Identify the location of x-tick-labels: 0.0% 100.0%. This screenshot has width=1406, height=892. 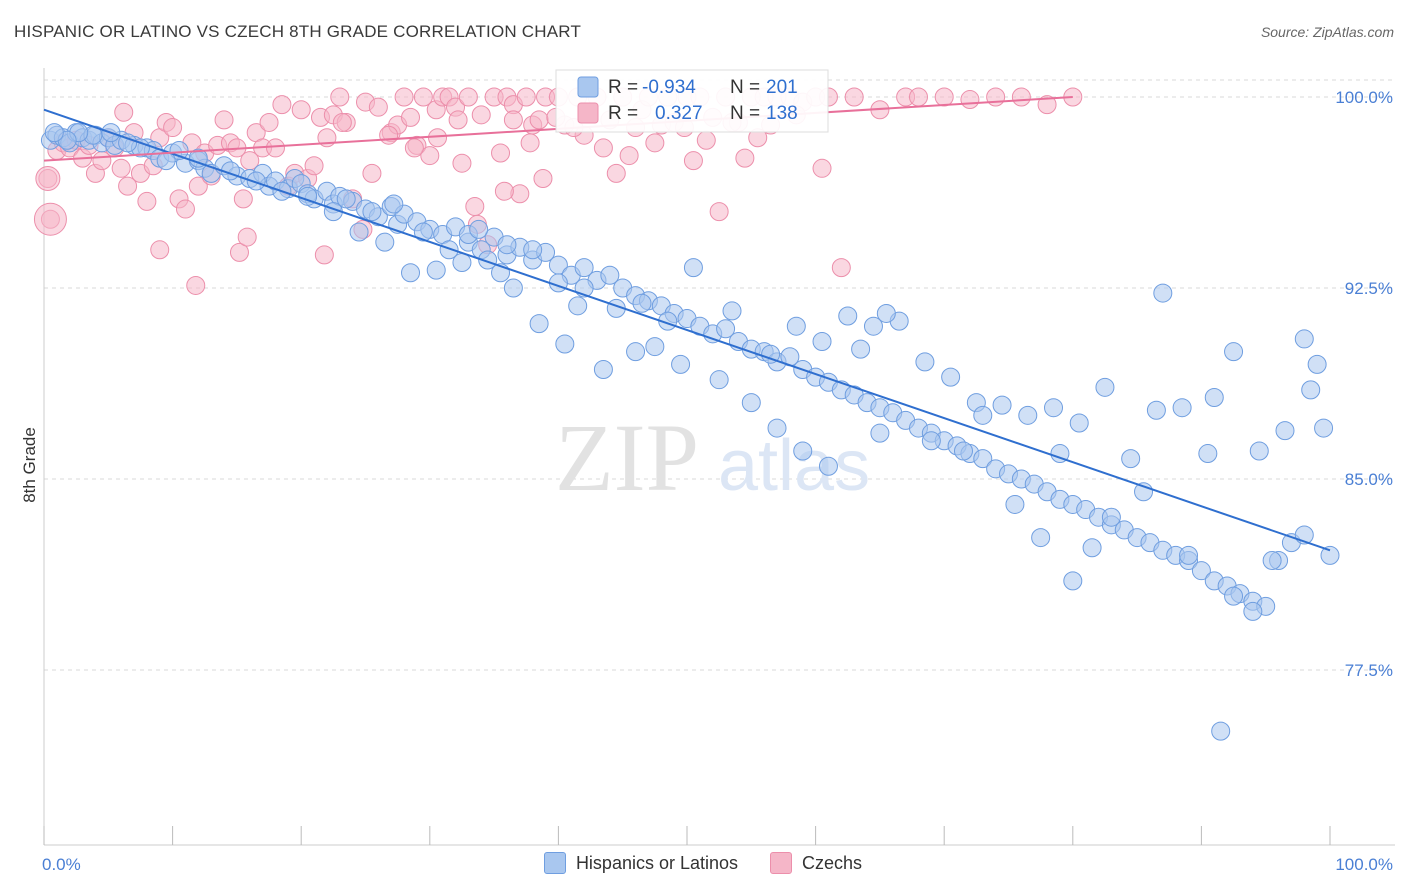
(717, 864).